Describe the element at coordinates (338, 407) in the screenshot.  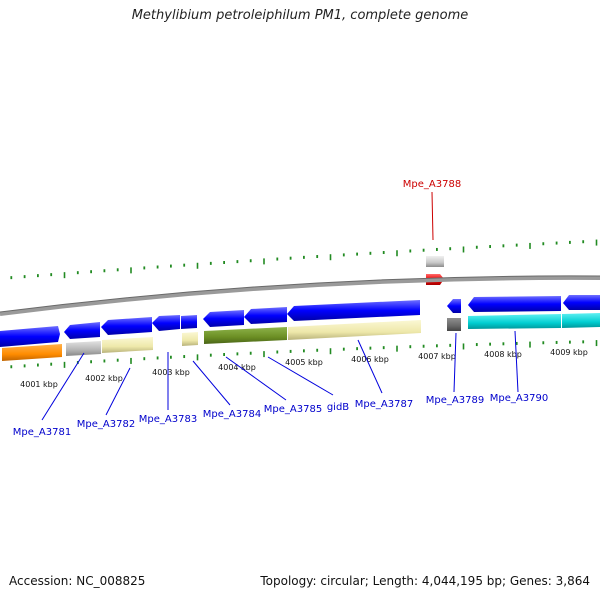
I see `gene-label-gidb: gidB` at that location.